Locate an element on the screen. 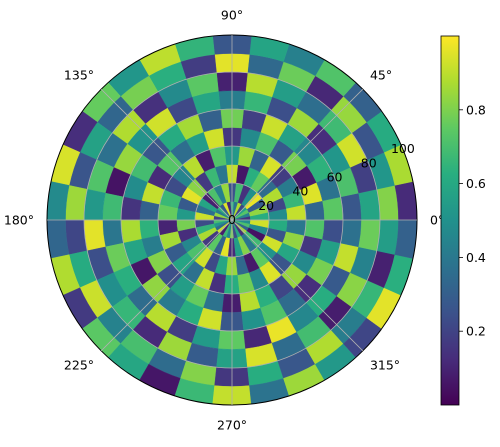 Image resolution: width=500 pixels, height=447 pixels. colorbar is located at coordinates (450, 220).